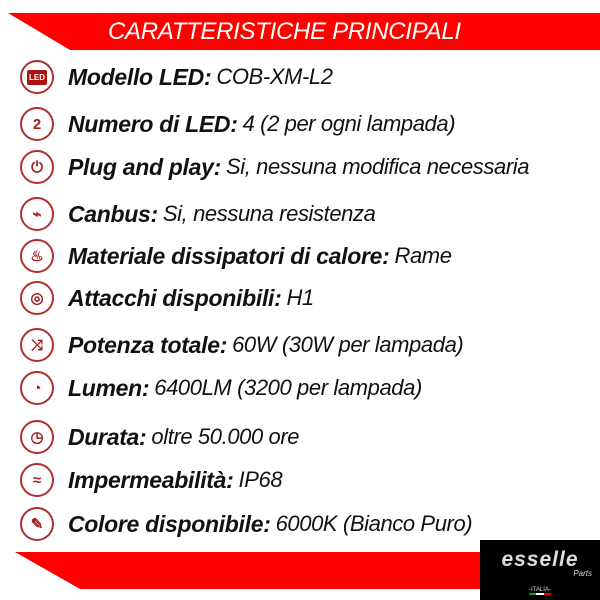 The width and height of the screenshot is (600, 600). I want to click on number-two-icon: 2, so click(37, 124).